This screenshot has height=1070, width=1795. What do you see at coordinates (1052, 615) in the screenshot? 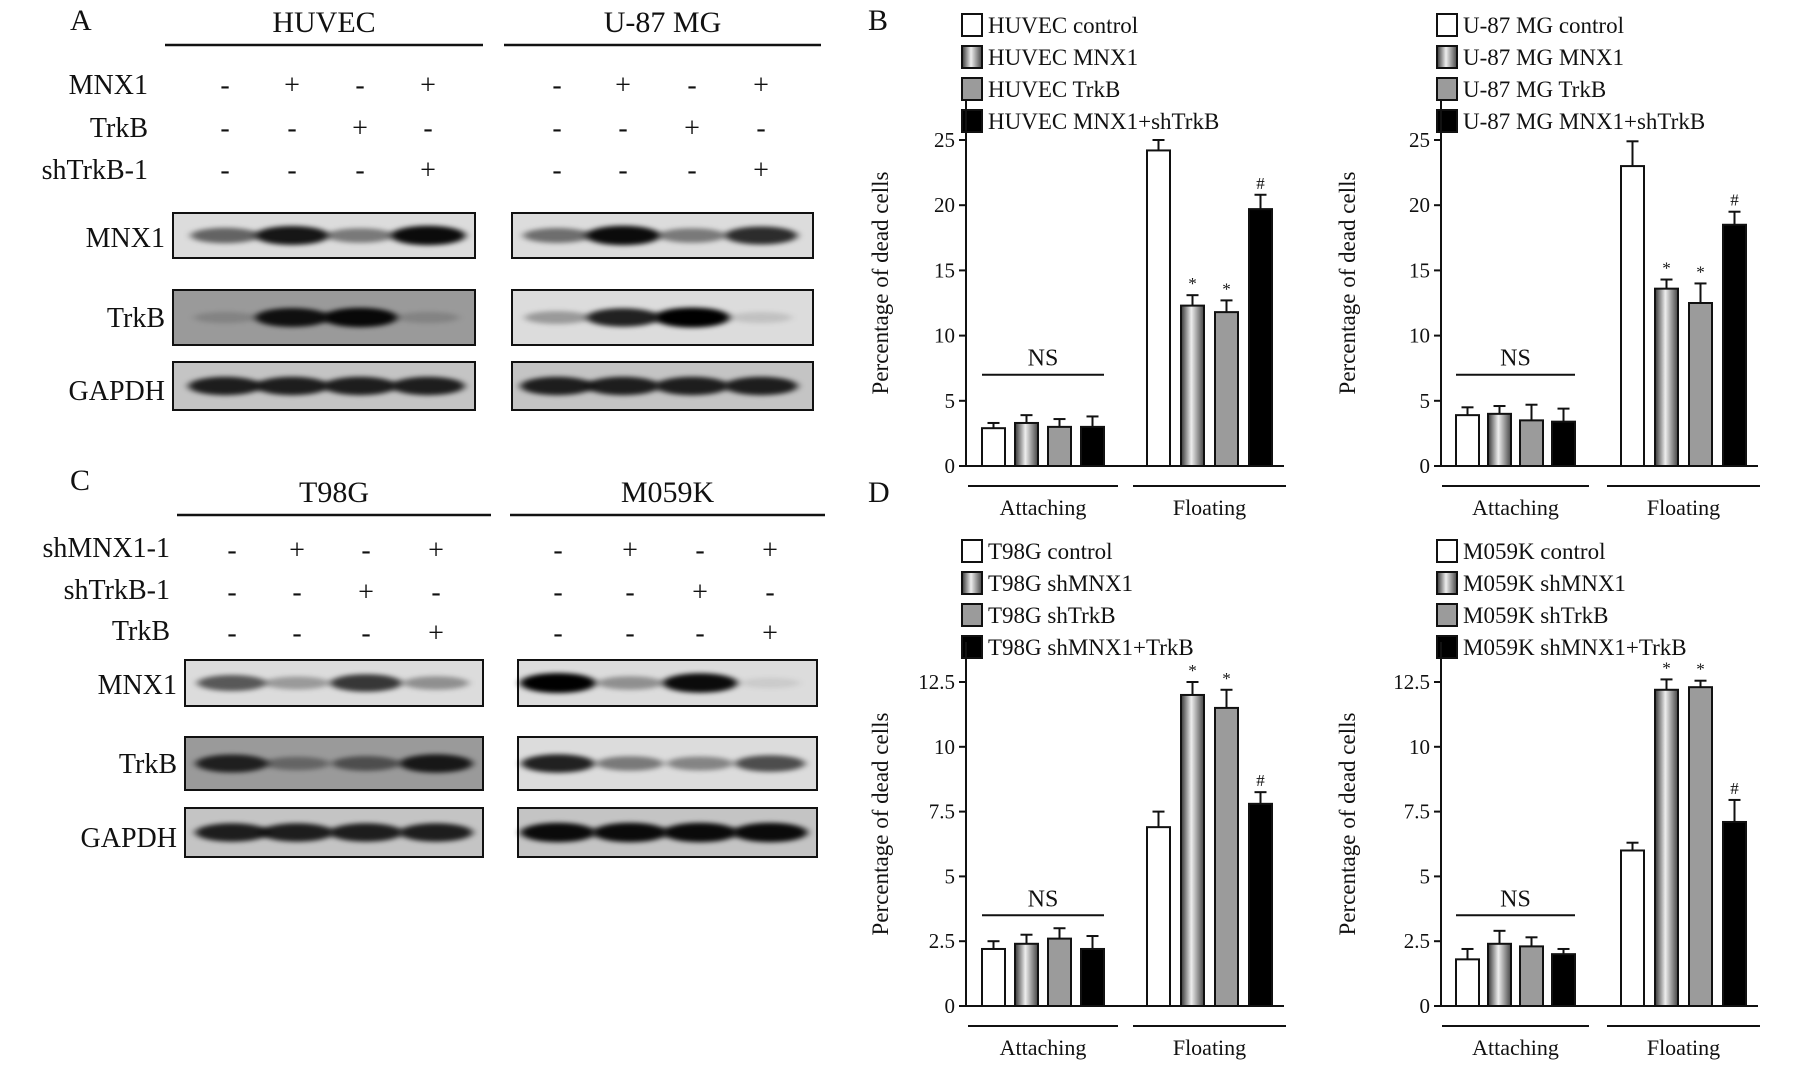
I see `legend-label: T98G shTrkB` at bounding box center [1052, 615].